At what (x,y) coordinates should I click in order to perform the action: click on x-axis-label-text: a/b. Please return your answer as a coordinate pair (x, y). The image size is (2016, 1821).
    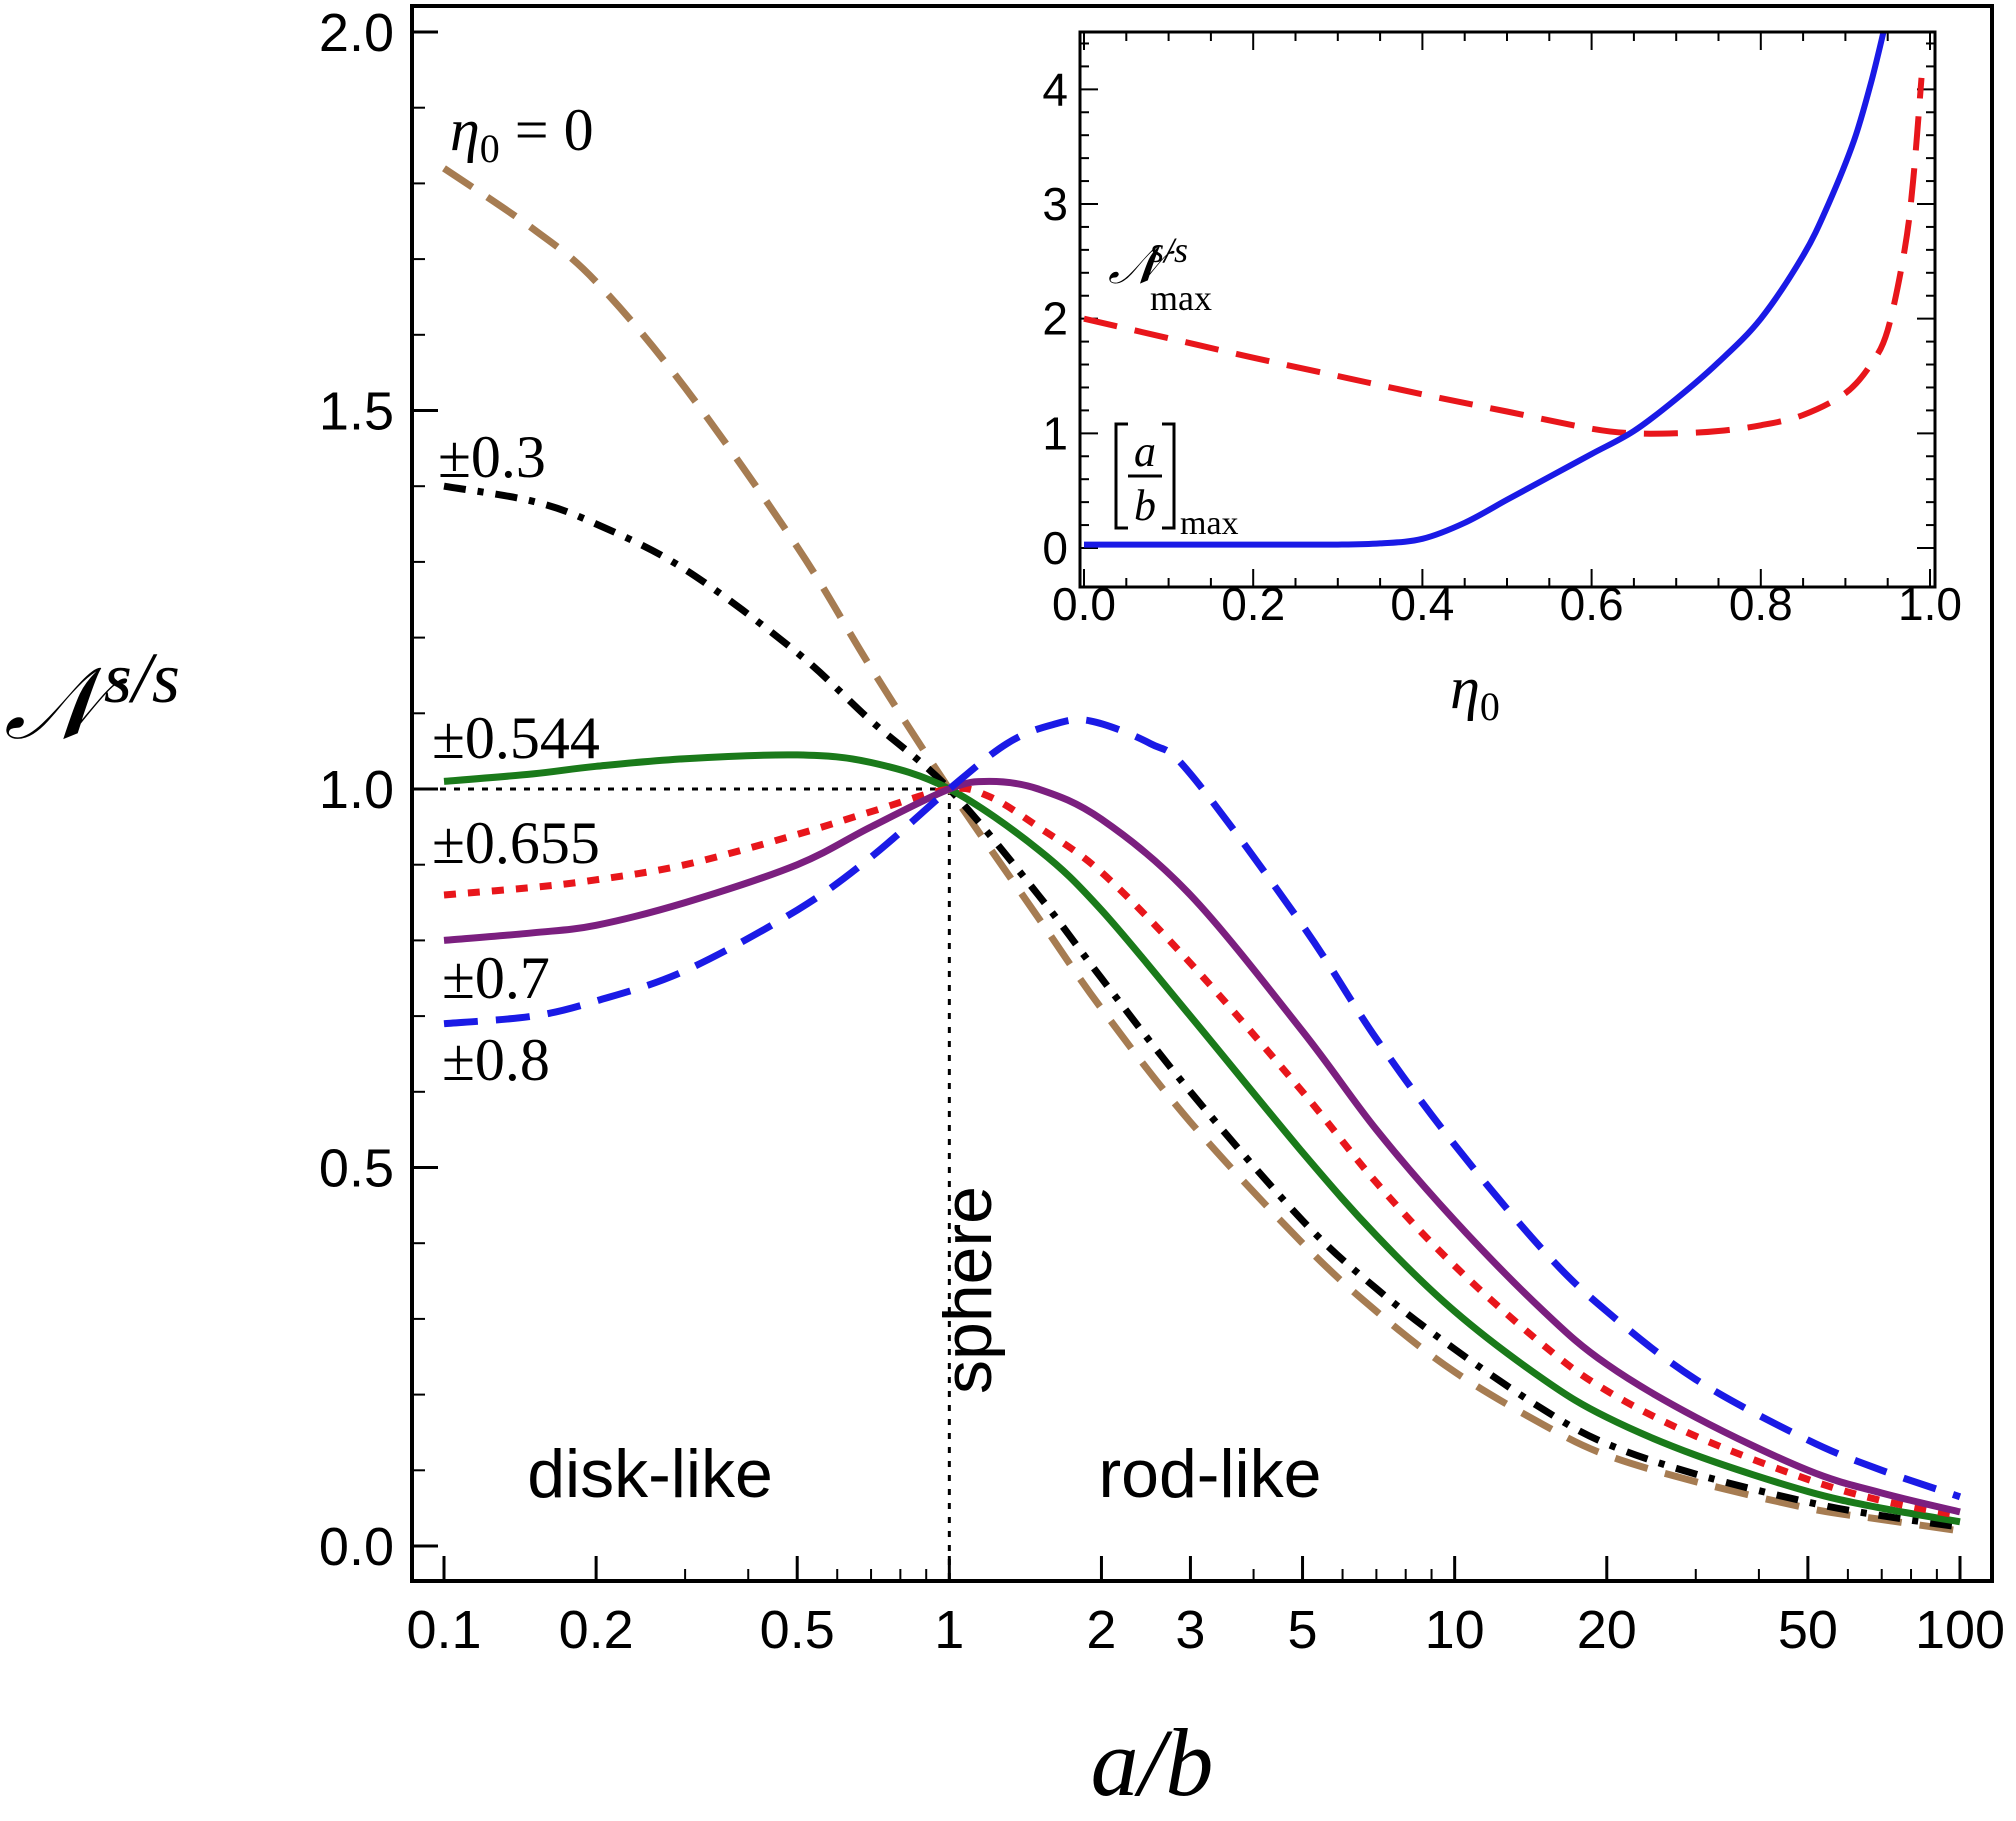
    Looking at the image, I should click on (1152, 1762).